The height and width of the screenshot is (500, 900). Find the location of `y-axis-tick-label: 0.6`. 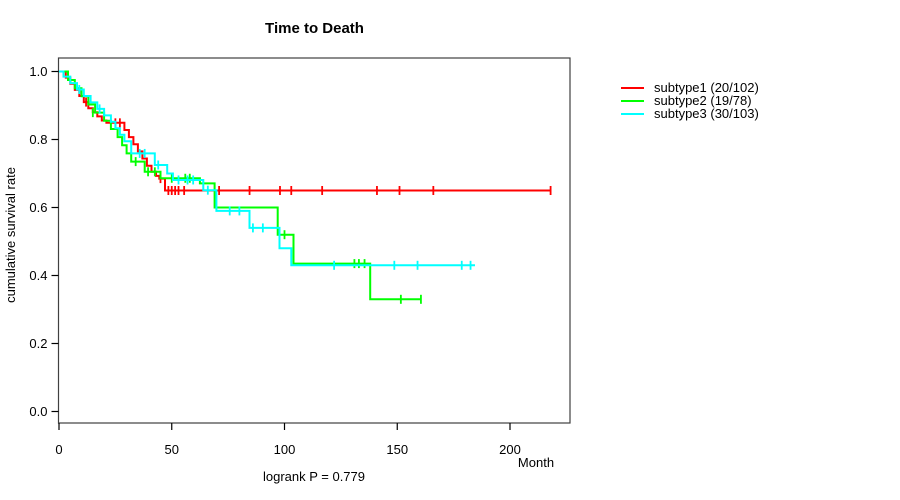

y-axis-tick-label: 0.6 is located at coordinates (38, 207).